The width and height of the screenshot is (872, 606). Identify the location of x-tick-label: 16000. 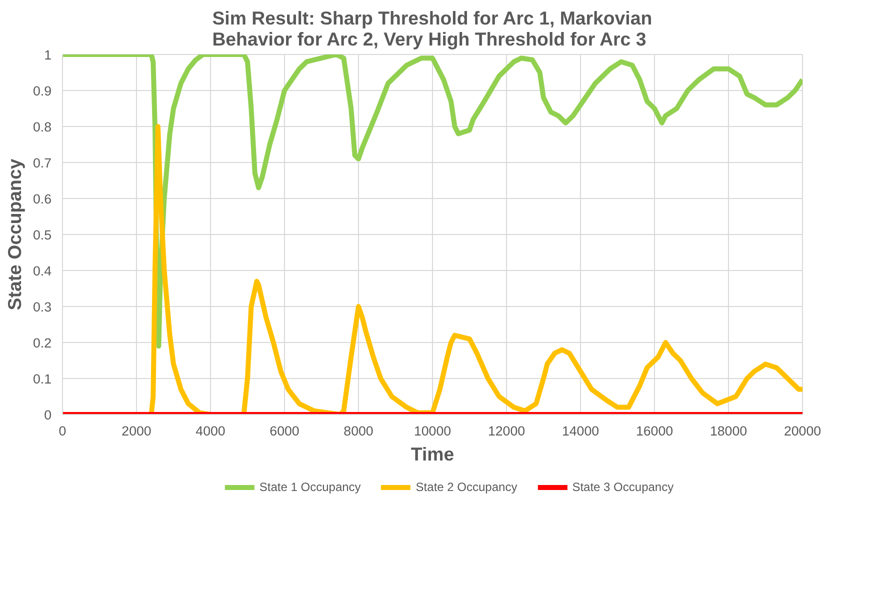
(655, 431).